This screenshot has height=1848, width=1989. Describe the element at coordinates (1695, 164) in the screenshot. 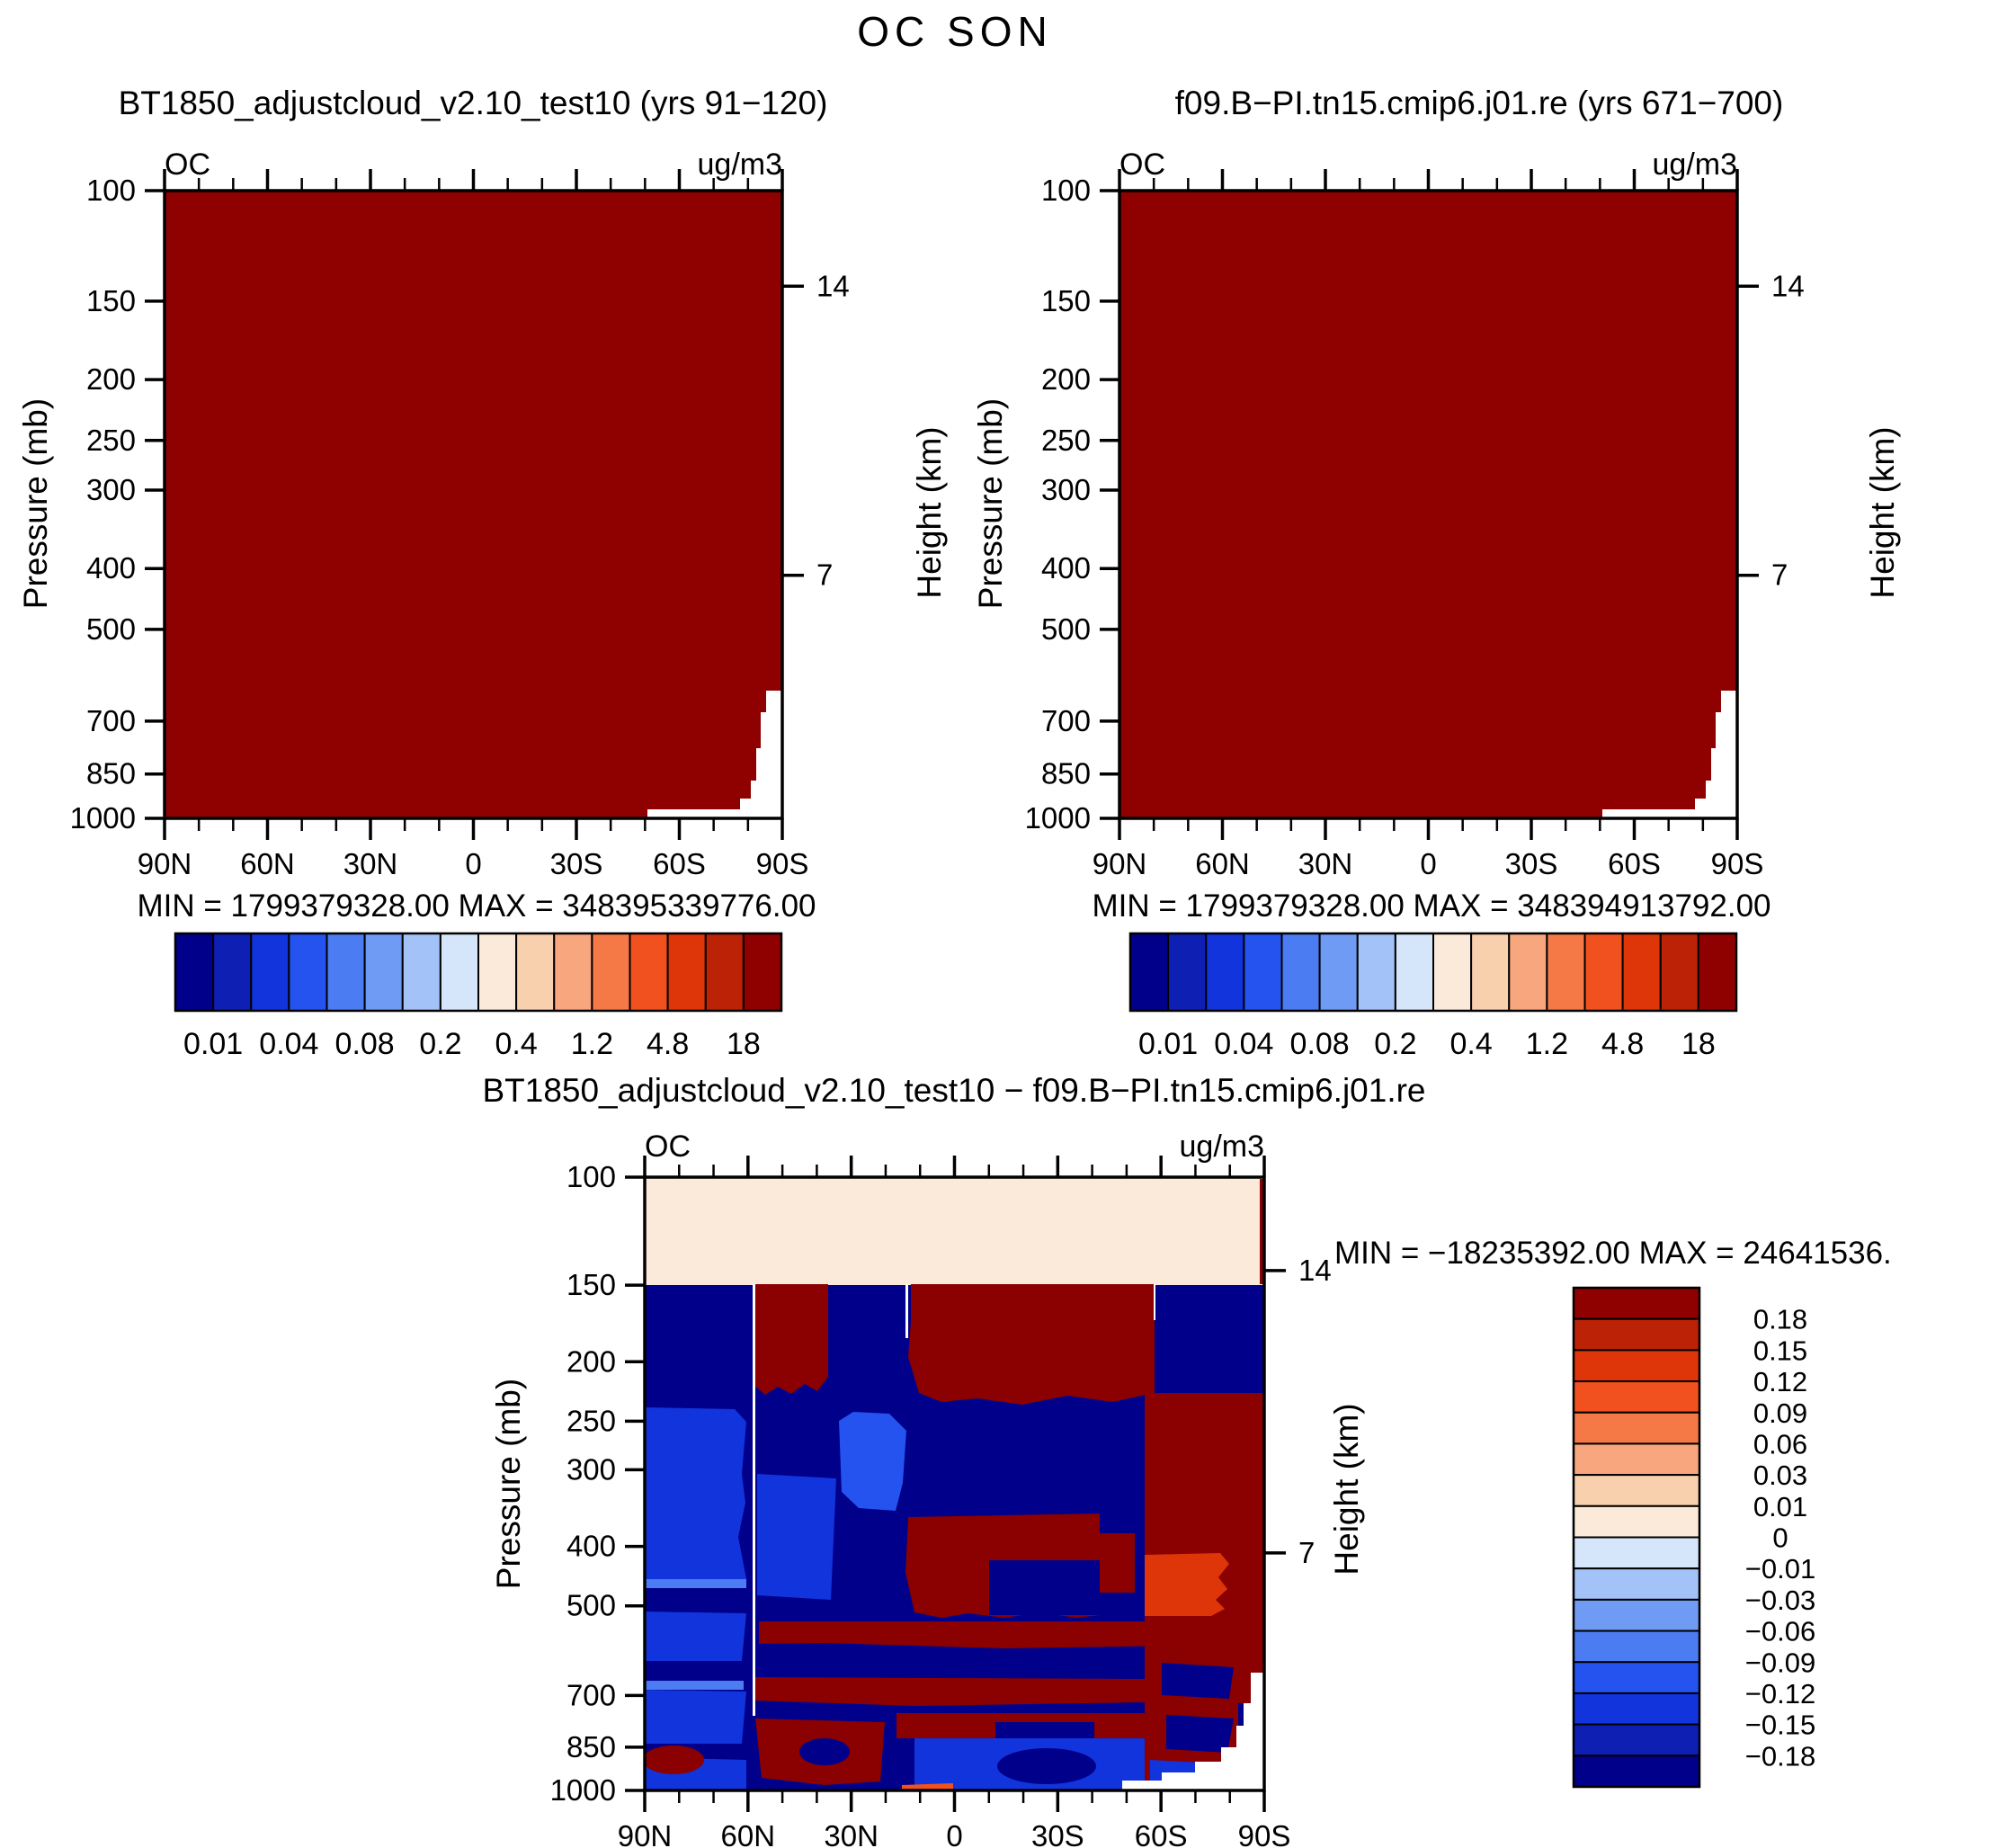

I see `panel2-units-label: ug/m3` at that location.